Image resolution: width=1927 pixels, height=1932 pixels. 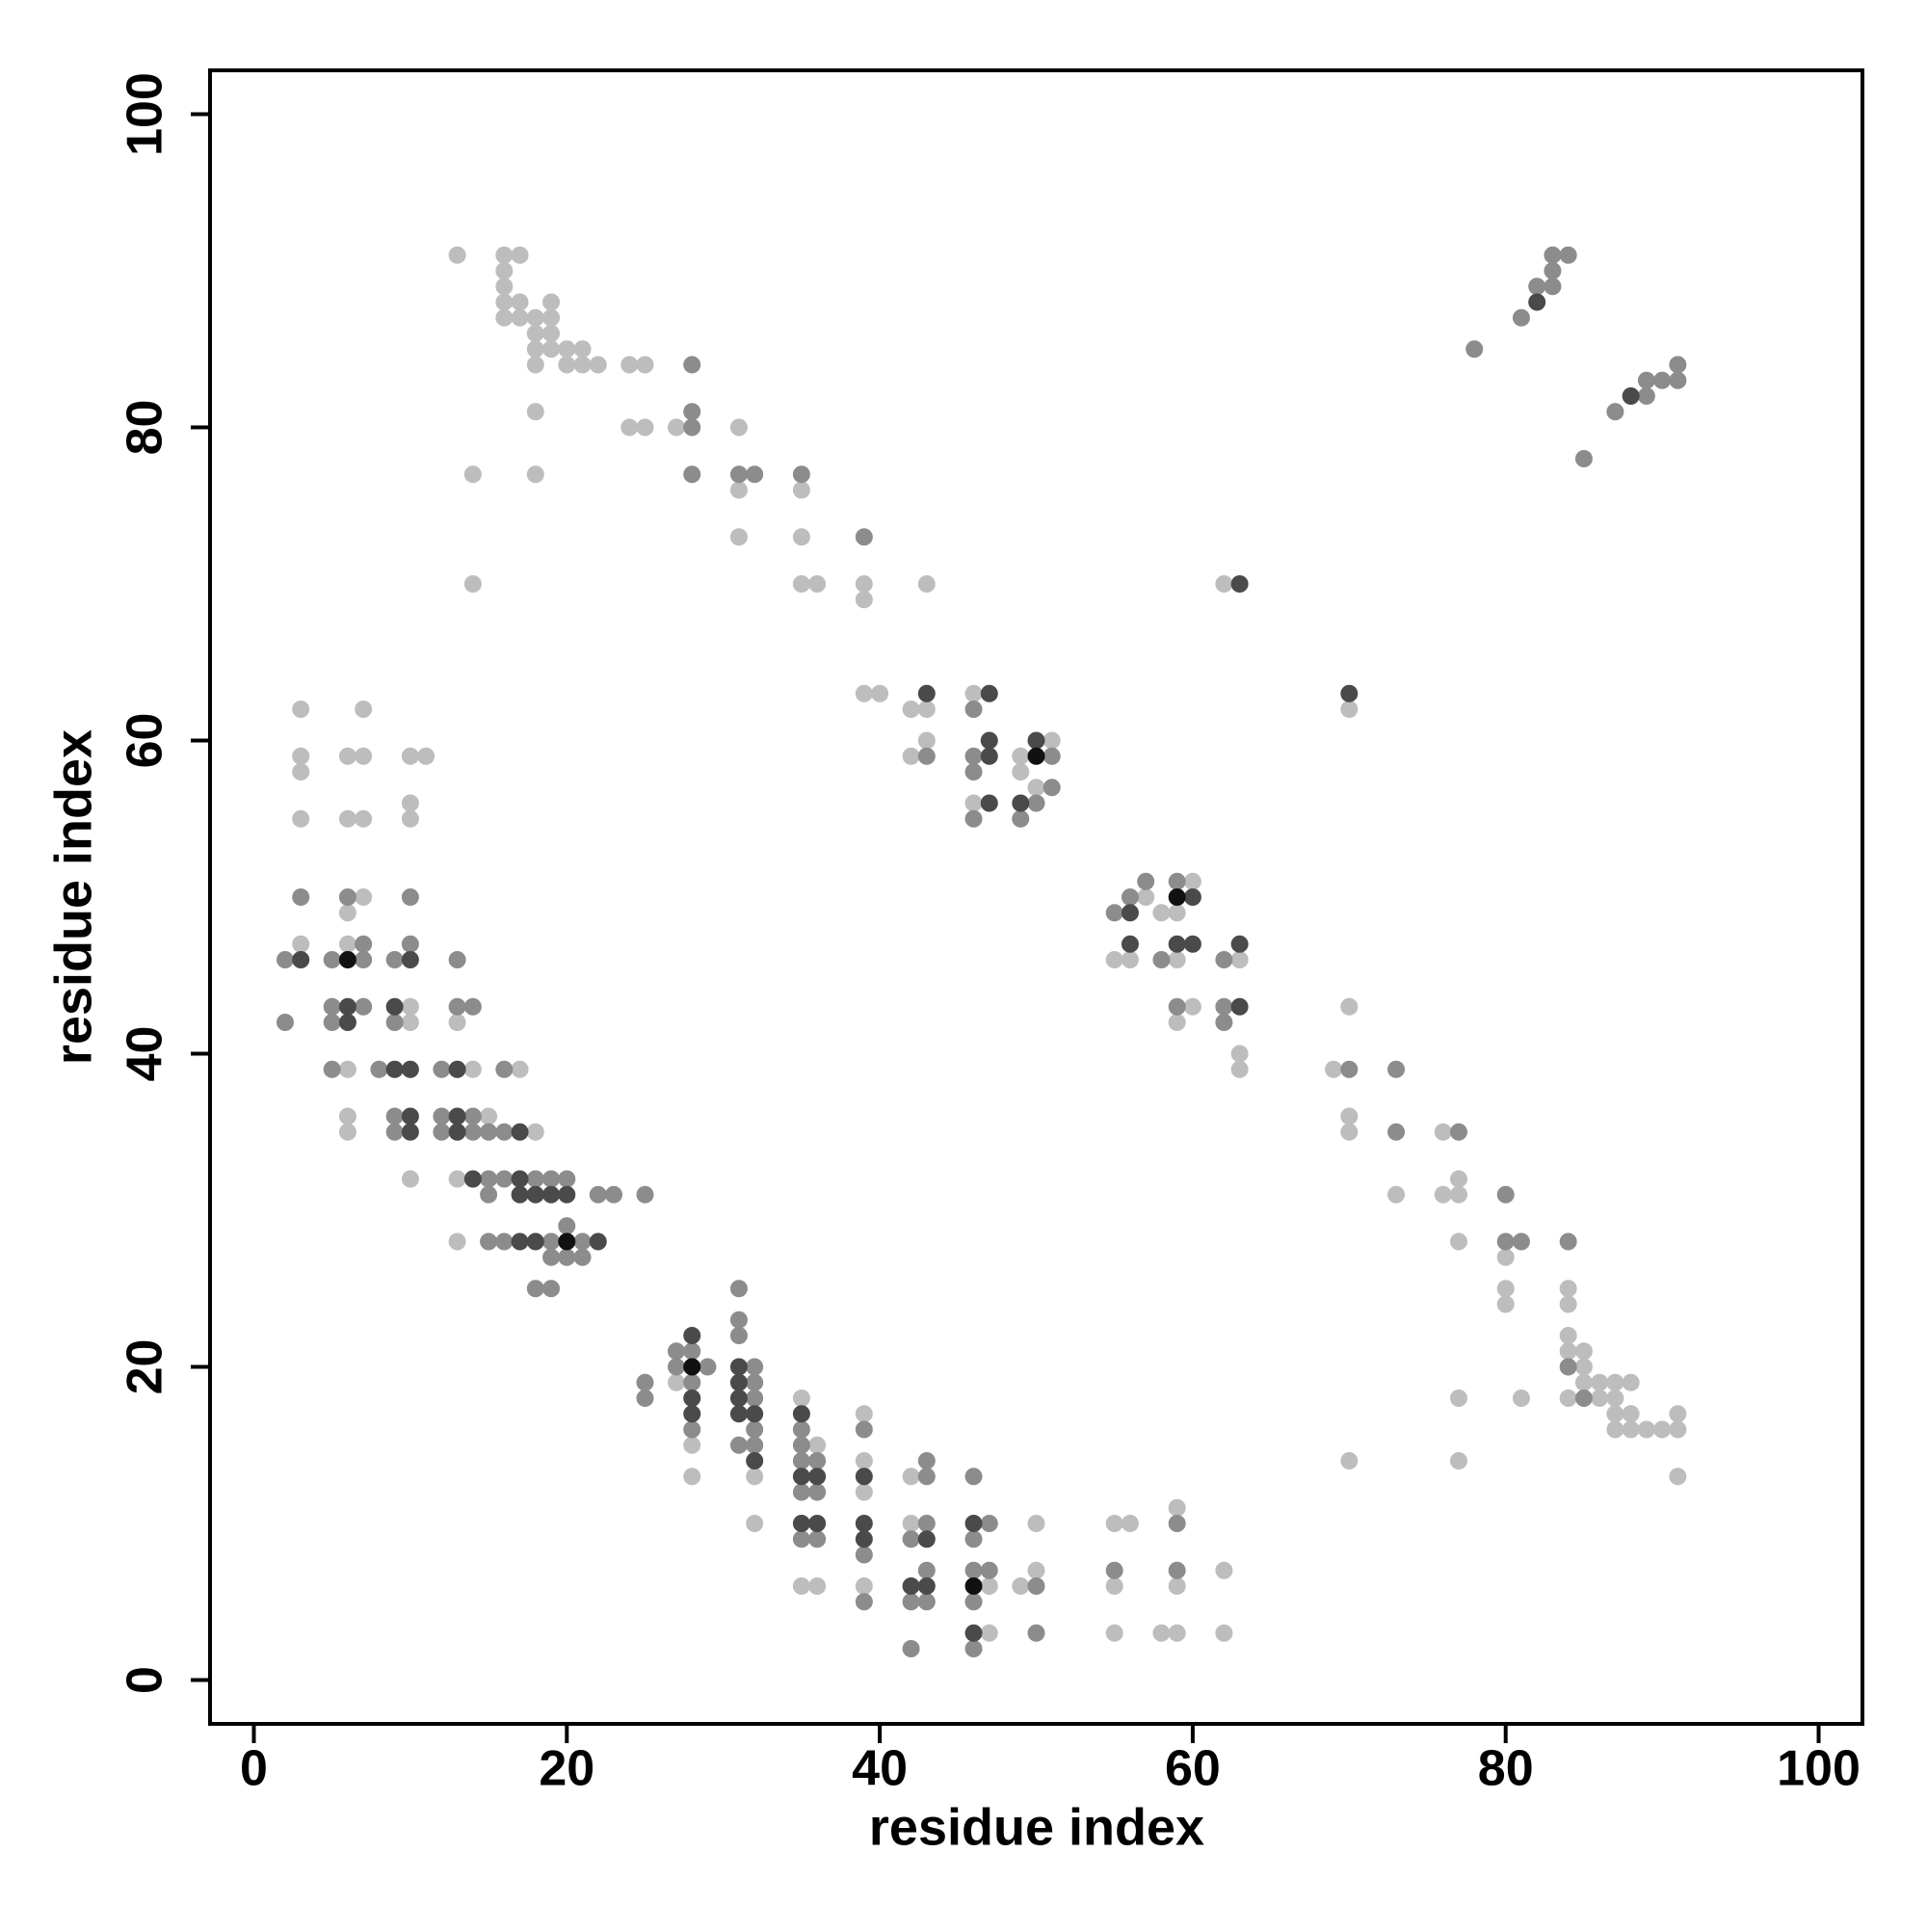 What do you see at coordinates (145, 1367) in the screenshot?
I see `y-tick-label: 20` at bounding box center [145, 1367].